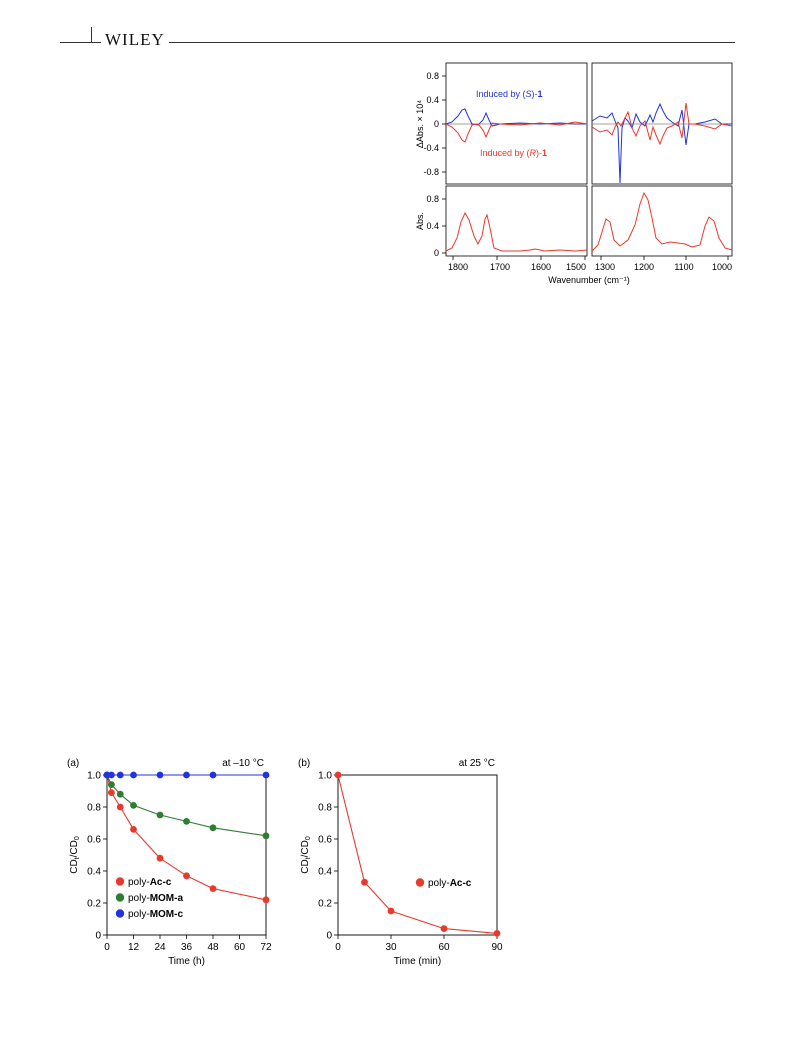 Image resolution: width=793 pixels, height=1043 pixels. What do you see at coordinates (509, 94) in the screenshot?
I see `label-induced-by-s: Induced by (S)-1` at bounding box center [509, 94].